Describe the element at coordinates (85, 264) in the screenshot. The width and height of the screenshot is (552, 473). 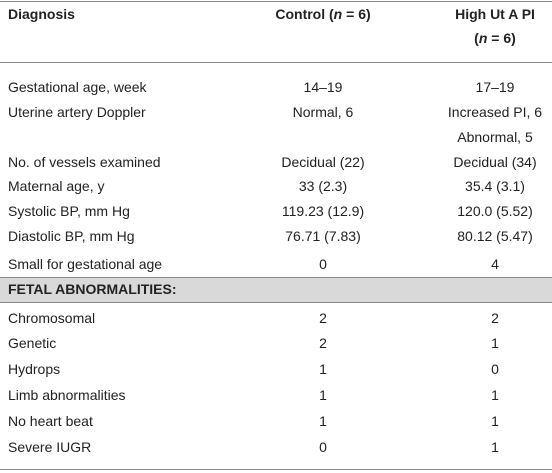
I see `row-label: Small for gestational age` at that location.